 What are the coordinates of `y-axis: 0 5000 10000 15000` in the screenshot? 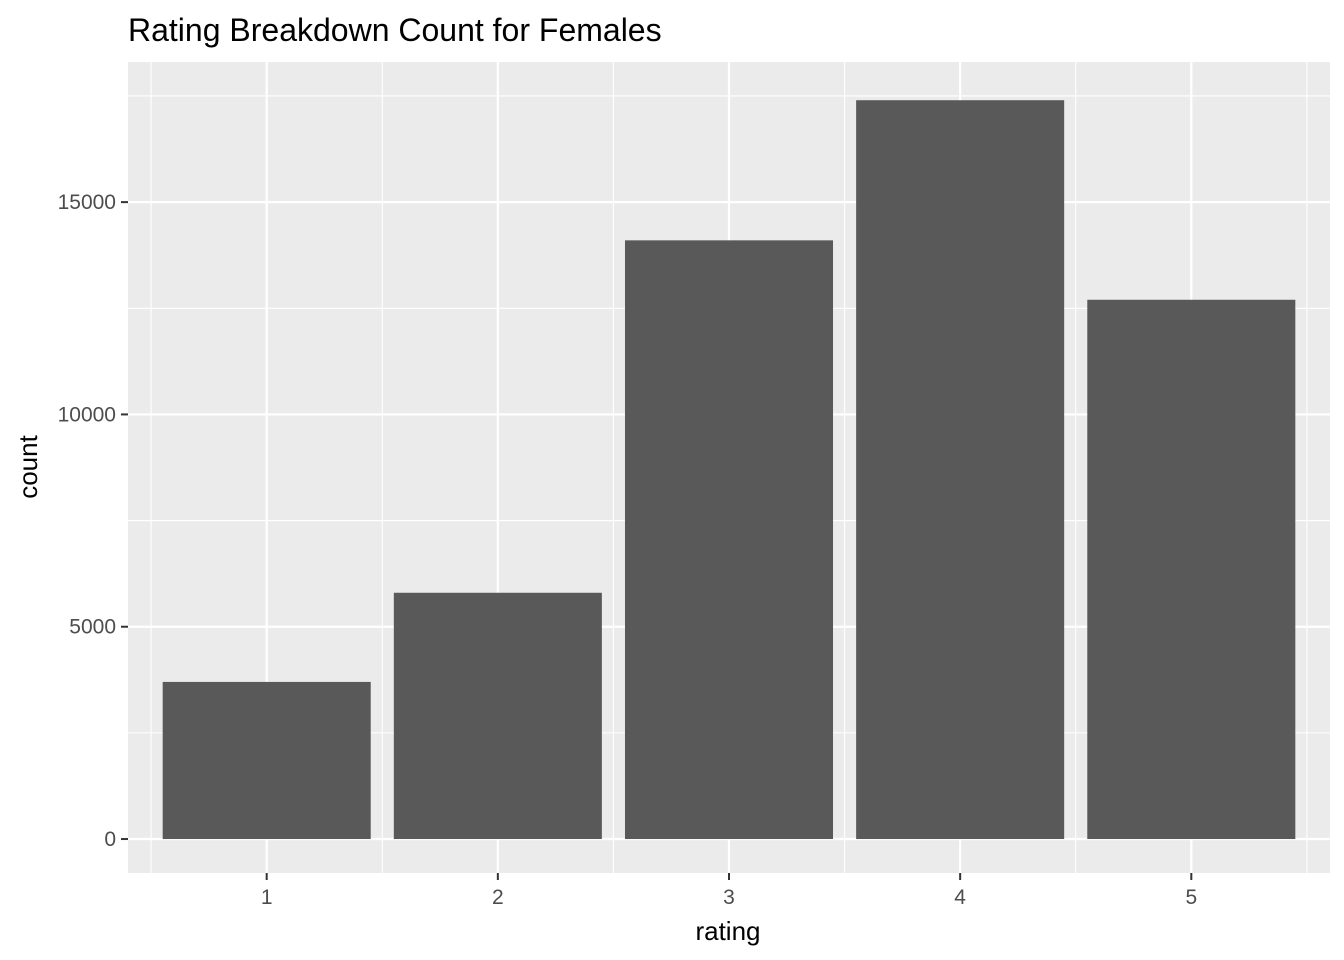 It's located at (93, 521).